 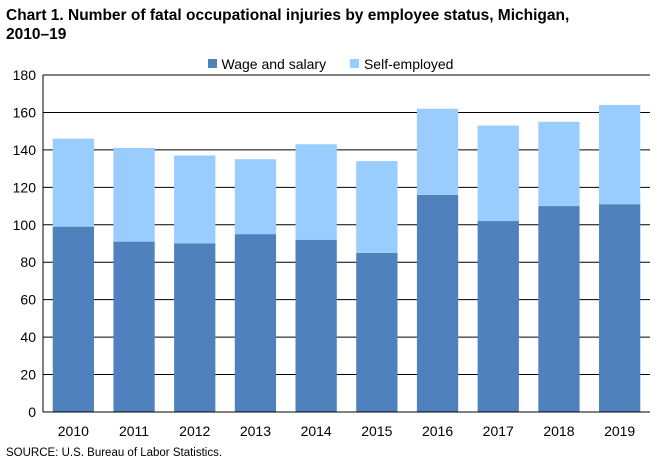 I want to click on y-tick-label: 40, so click(x=28, y=337).